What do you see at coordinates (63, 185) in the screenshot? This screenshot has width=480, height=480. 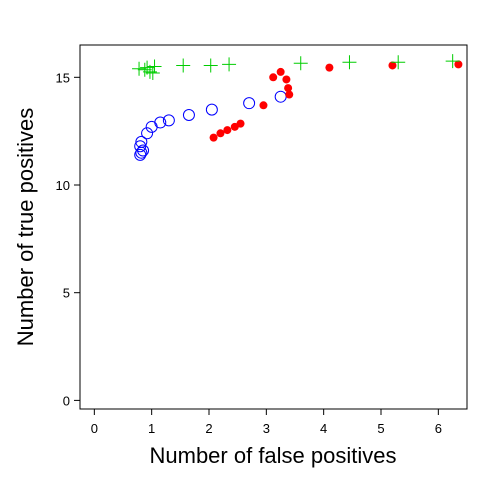 I see `y-tick-label: 10` at bounding box center [63, 185].